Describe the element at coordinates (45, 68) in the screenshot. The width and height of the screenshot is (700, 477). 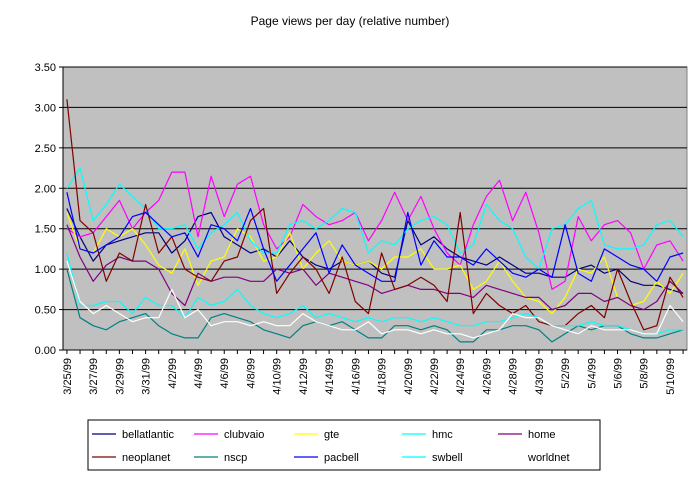
I see `y-tick-label: 3.50` at that location.